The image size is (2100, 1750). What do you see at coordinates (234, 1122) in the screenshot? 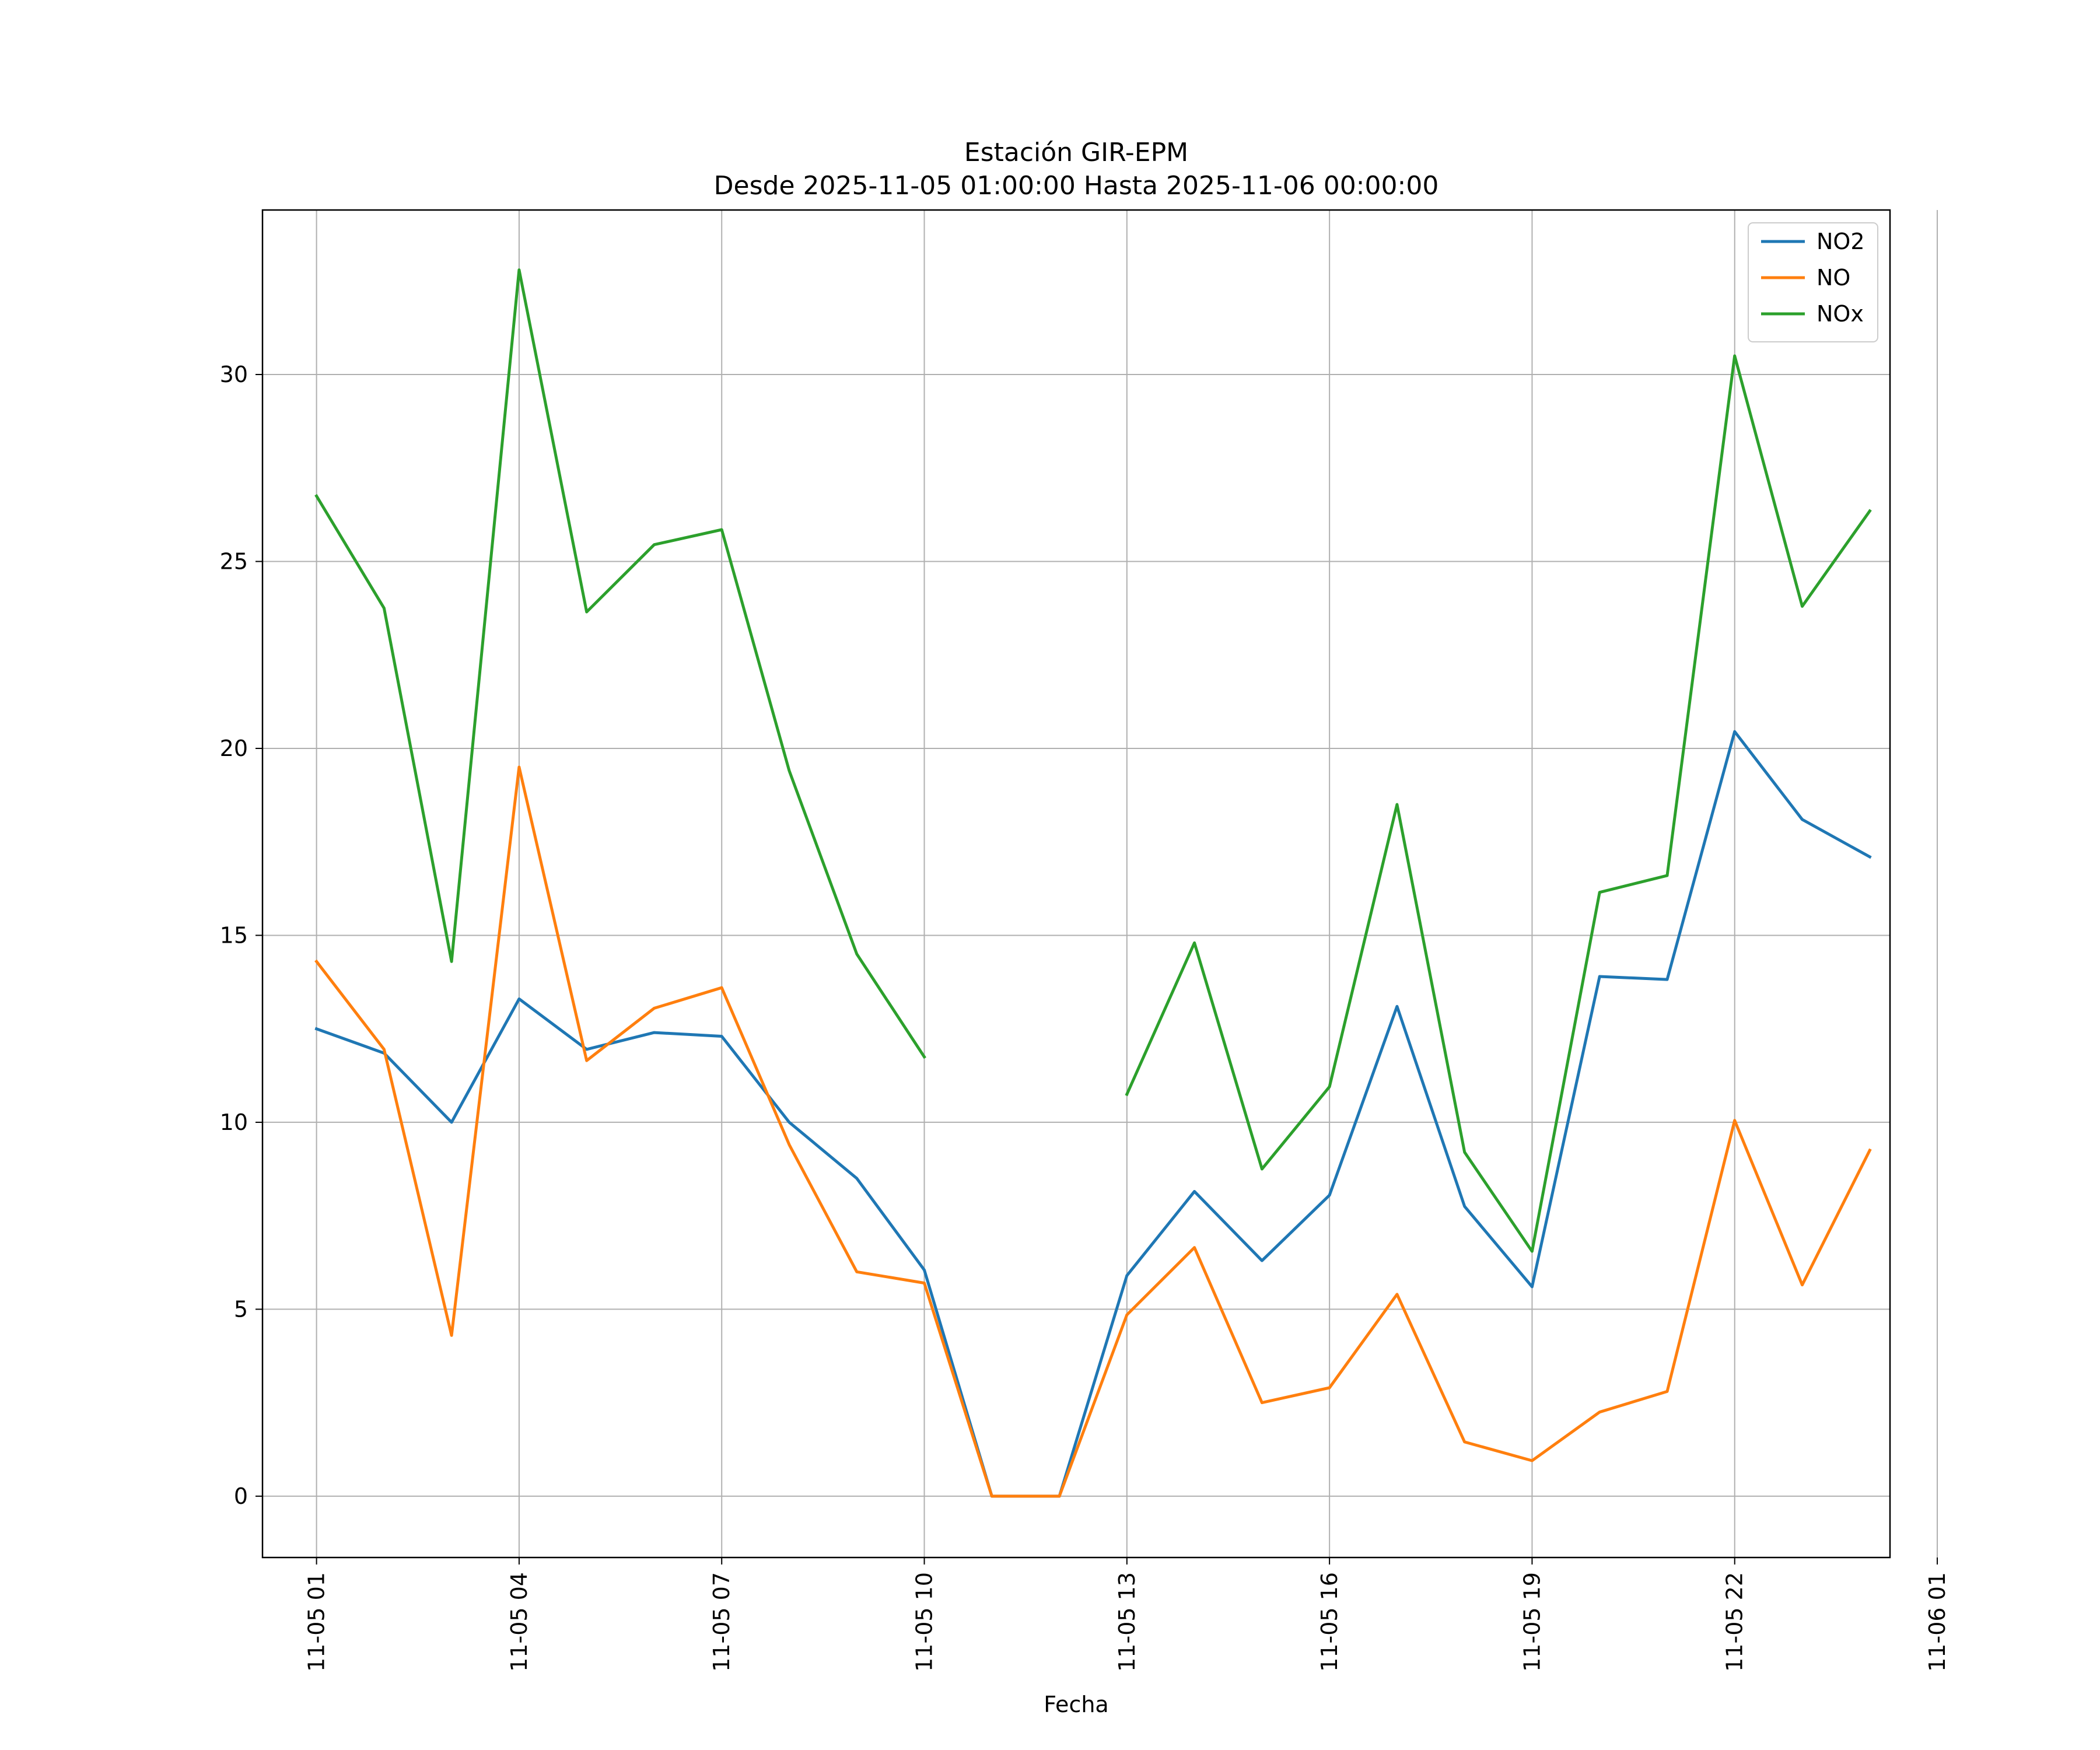
I see `y-tick-label: 10` at bounding box center [234, 1122].